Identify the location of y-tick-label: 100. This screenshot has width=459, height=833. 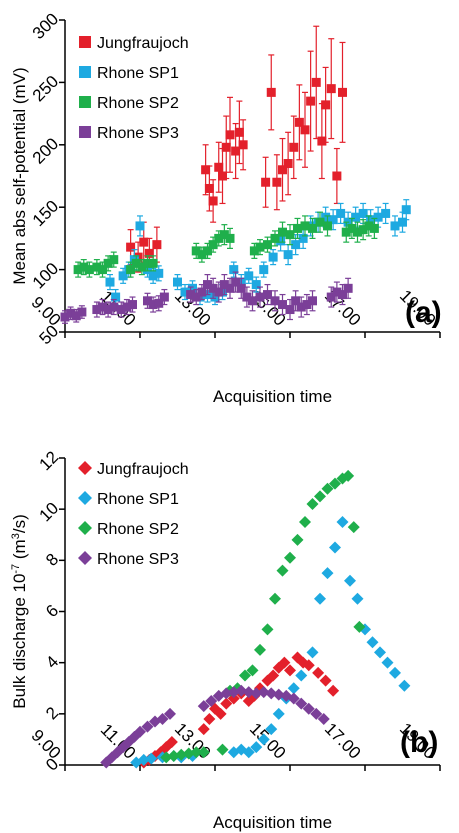
(45, 275).